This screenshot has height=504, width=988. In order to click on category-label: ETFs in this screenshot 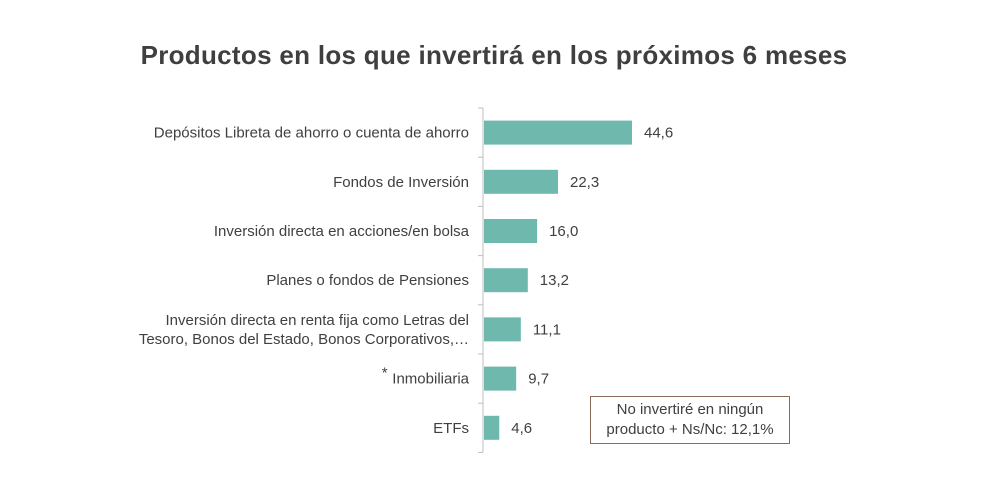, I will do `click(451, 428)`.